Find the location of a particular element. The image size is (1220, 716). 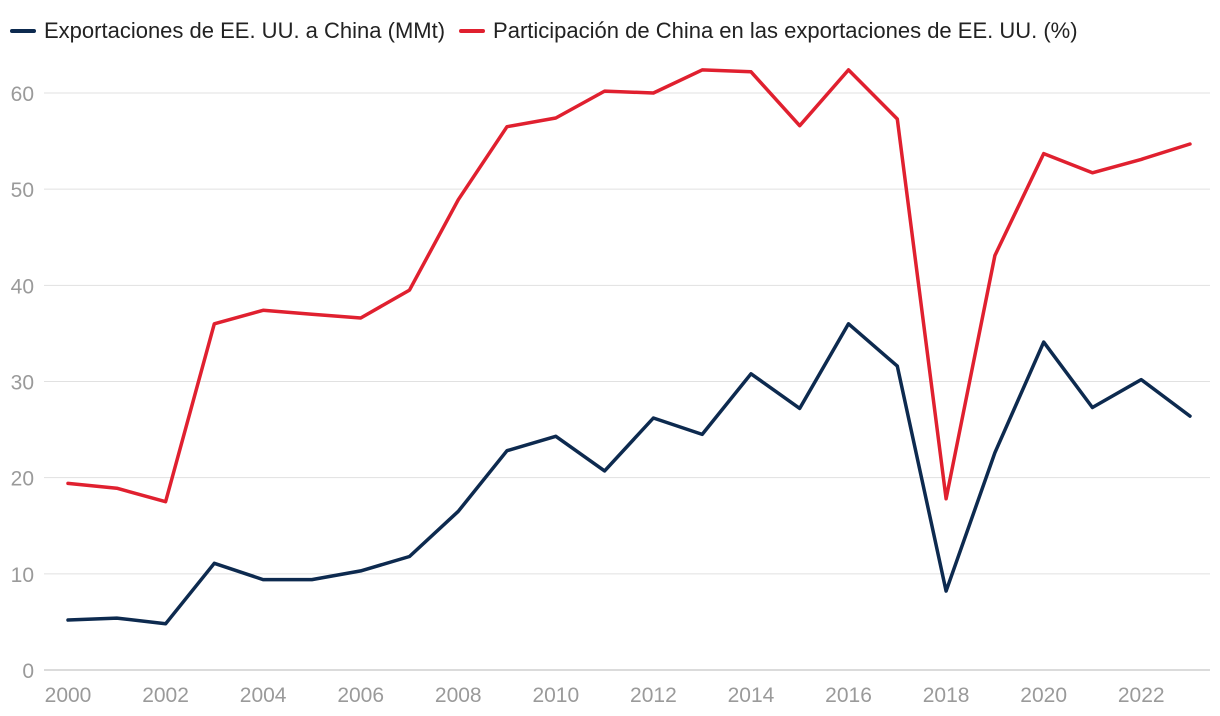

y-tick-label: 30 is located at coordinates (22, 383).